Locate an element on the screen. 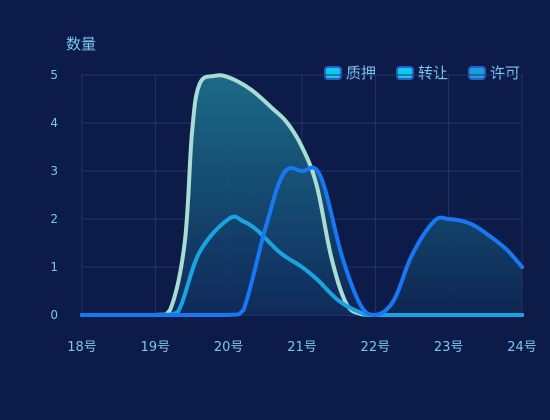 Image resolution: width=550 pixels, height=420 pixels. y-tick-label: 4 is located at coordinates (54, 123).